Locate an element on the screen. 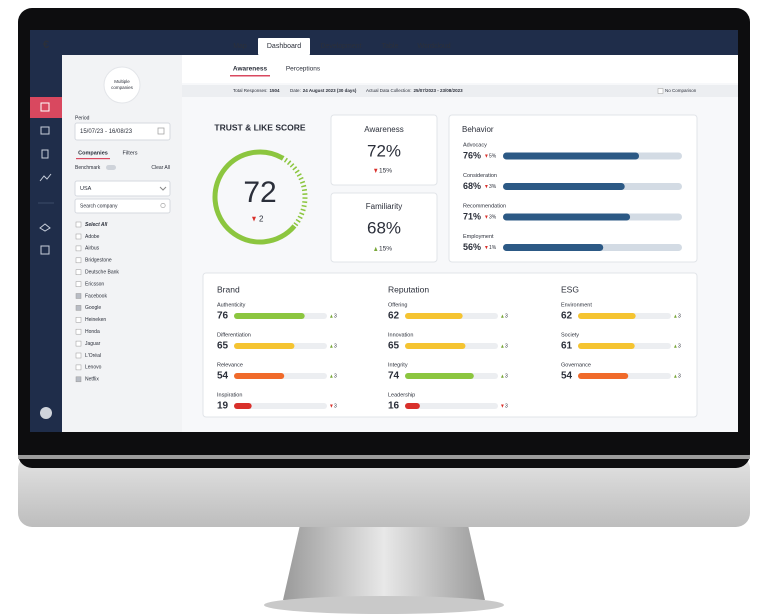 The height and width of the screenshot is (616, 768). company-name: Netflix is located at coordinates (92, 380).